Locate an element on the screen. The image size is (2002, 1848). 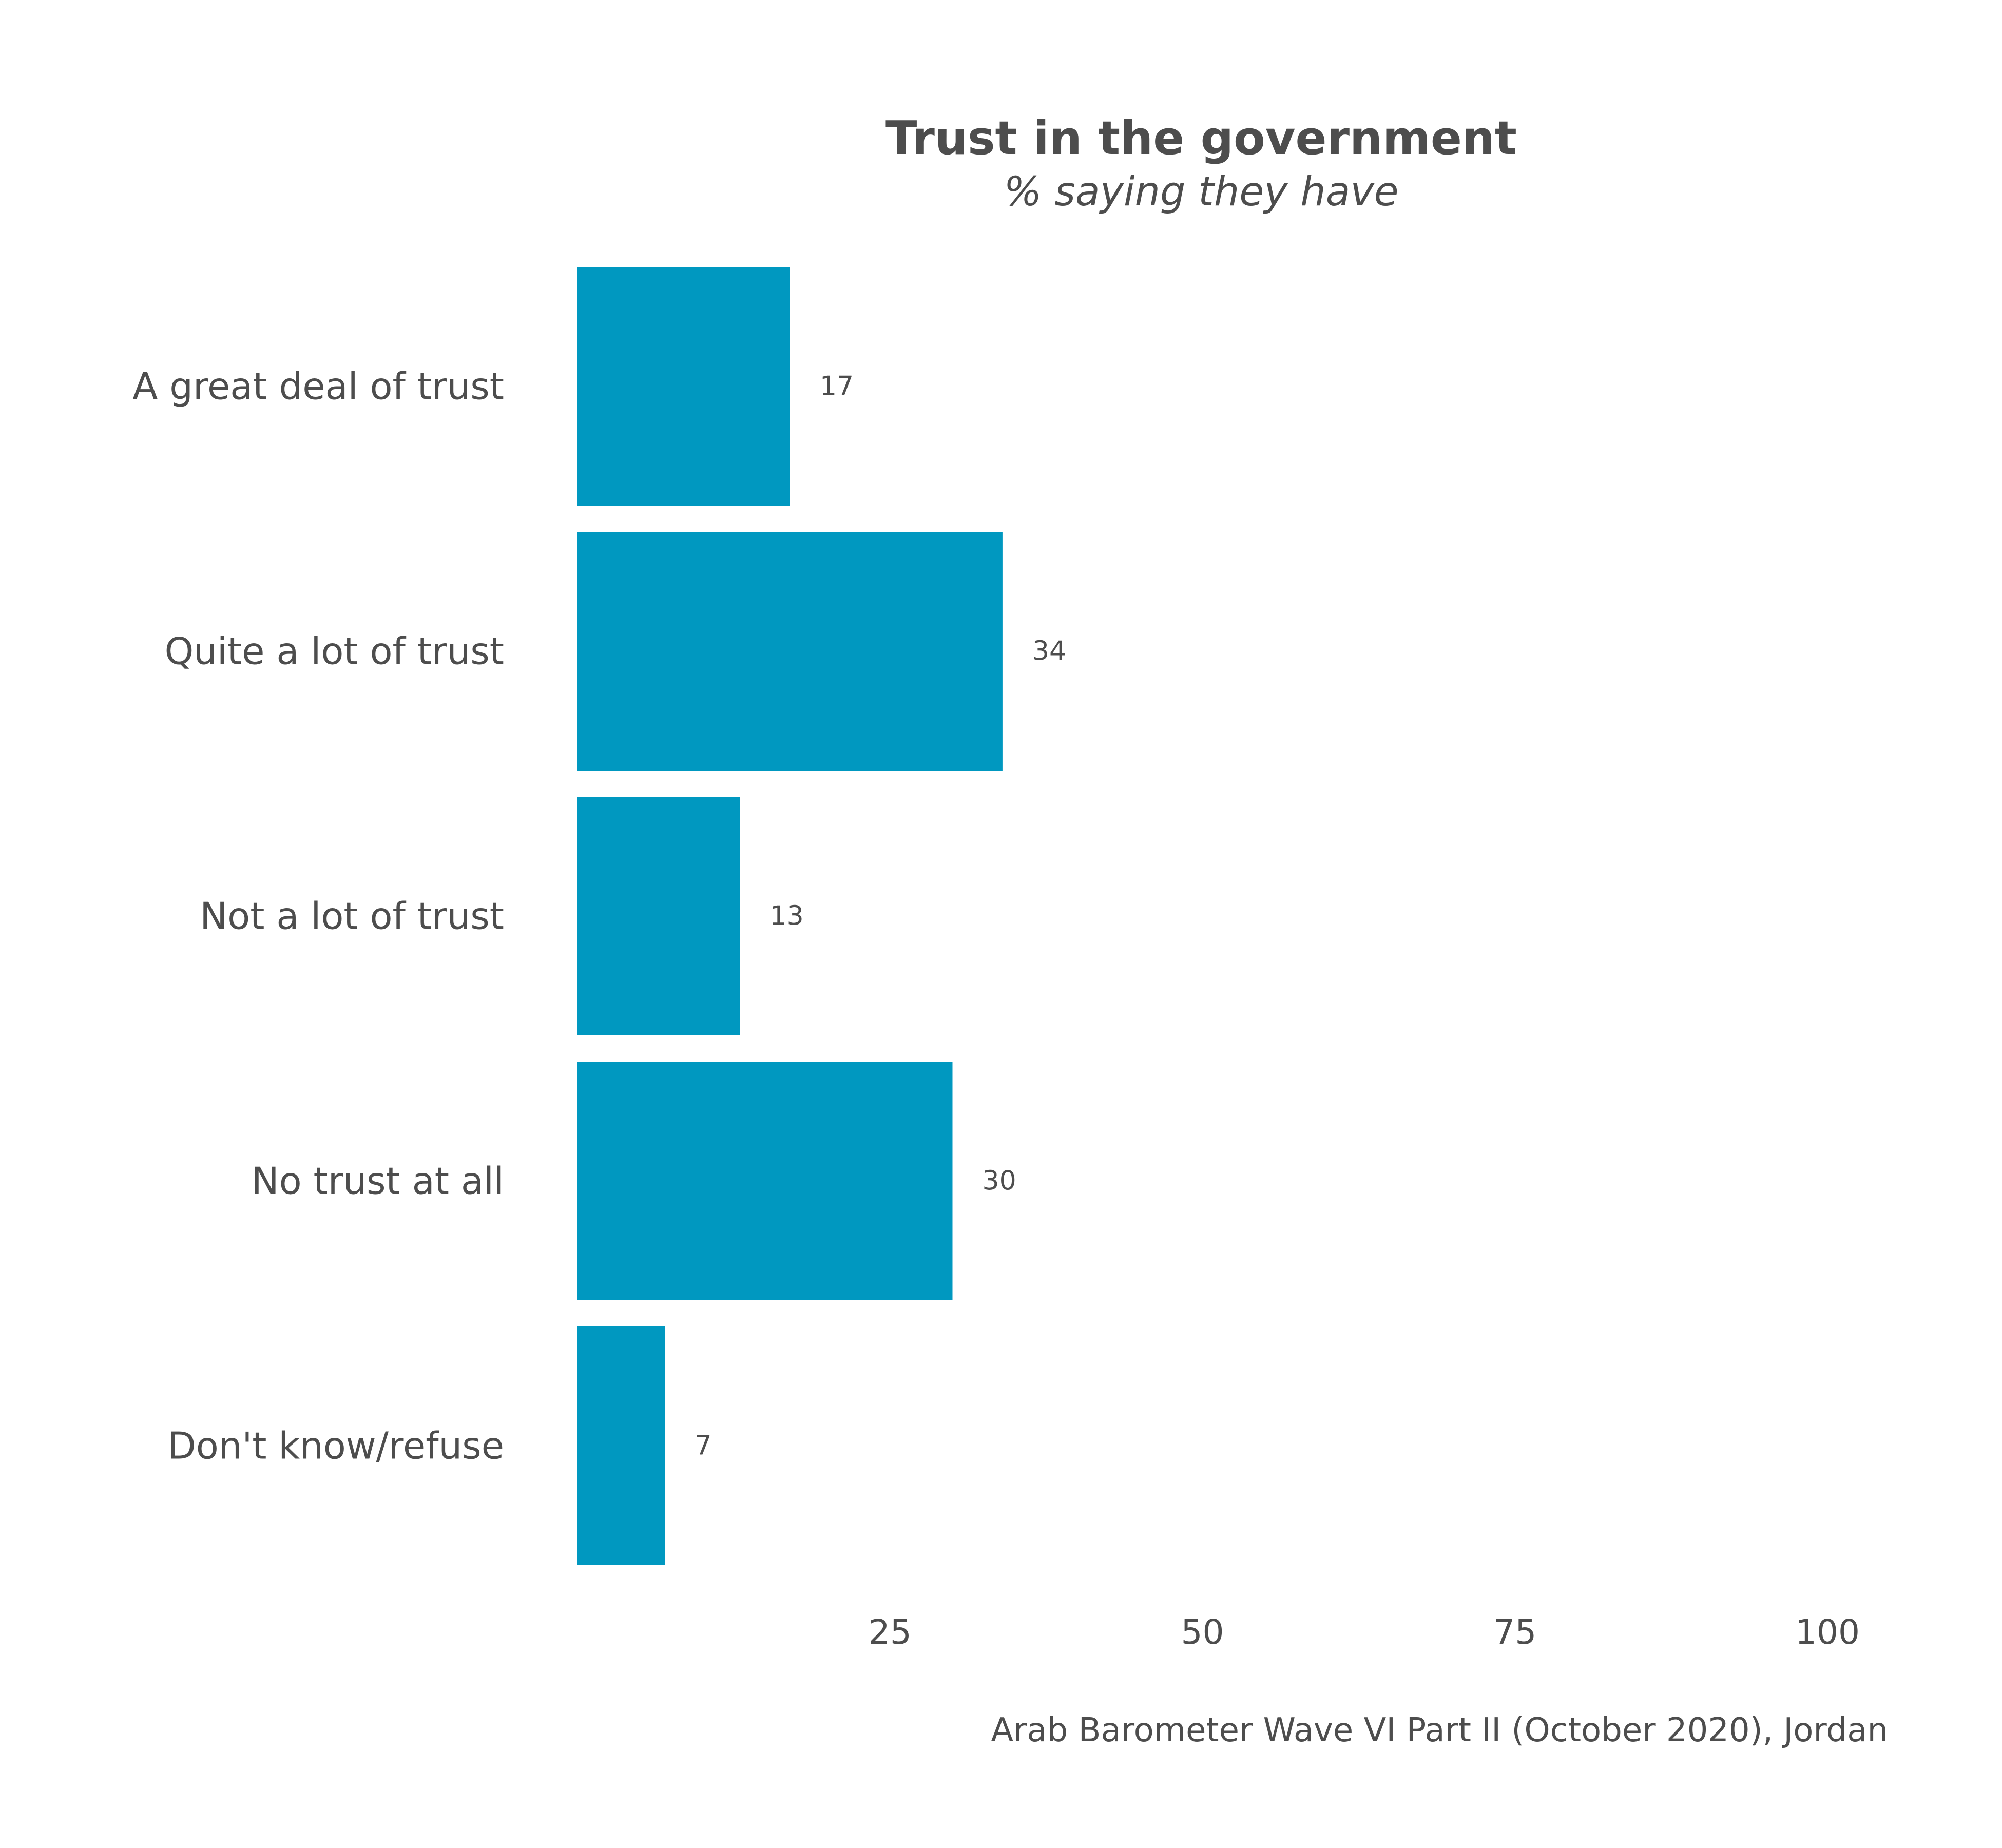
category-label: Don't know/refuse is located at coordinates (335, 1446).